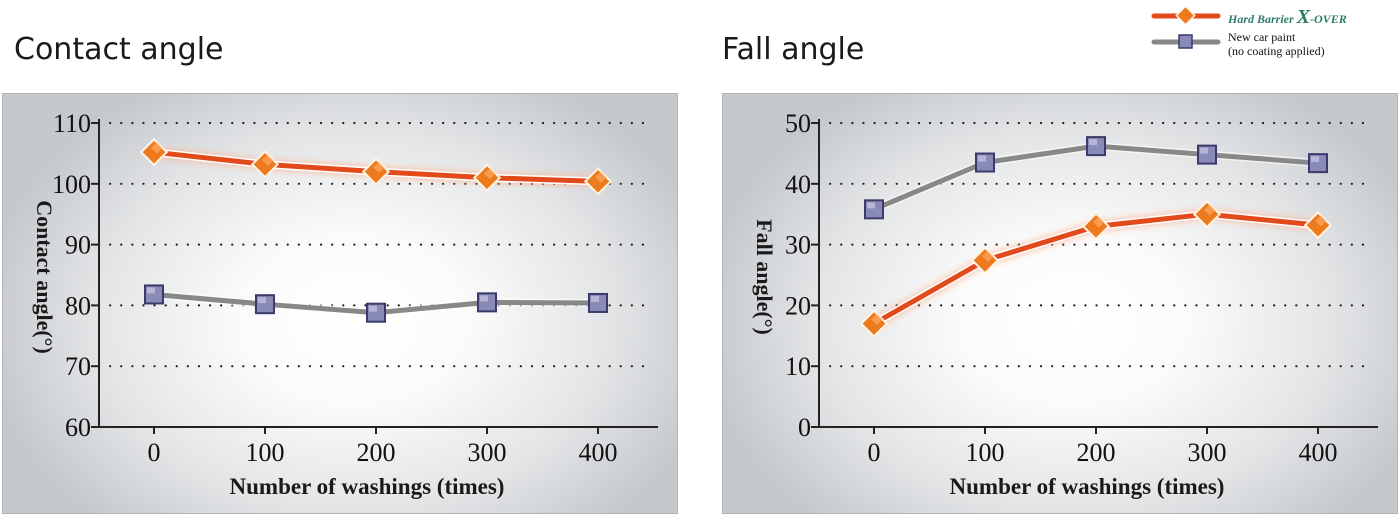  What do you see at coordinates (1186, 27) in the screenshot?
I see `legend-swatches` at bounding box center [1186, 27].